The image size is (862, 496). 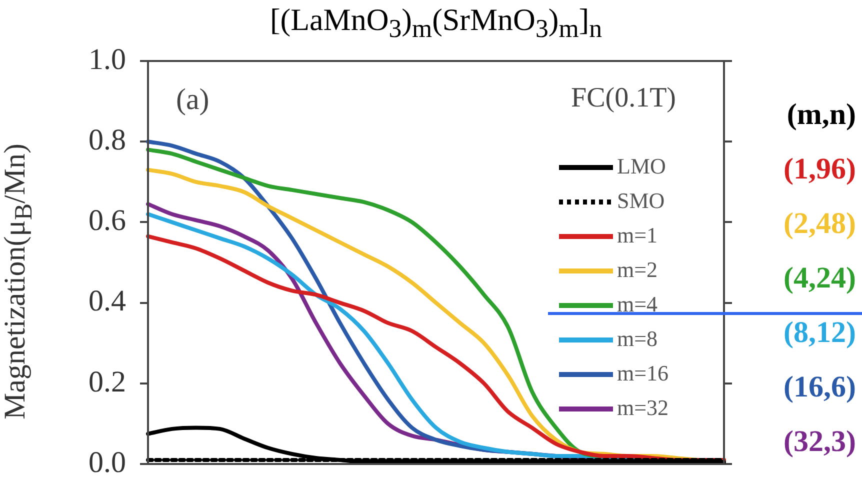 I want to click on chart-title: [(LaMnO$_{3}$)$_{m}$(SrMnO$_{3}$)$_{m}$]$_{n}$, so click(x=436, y=23).